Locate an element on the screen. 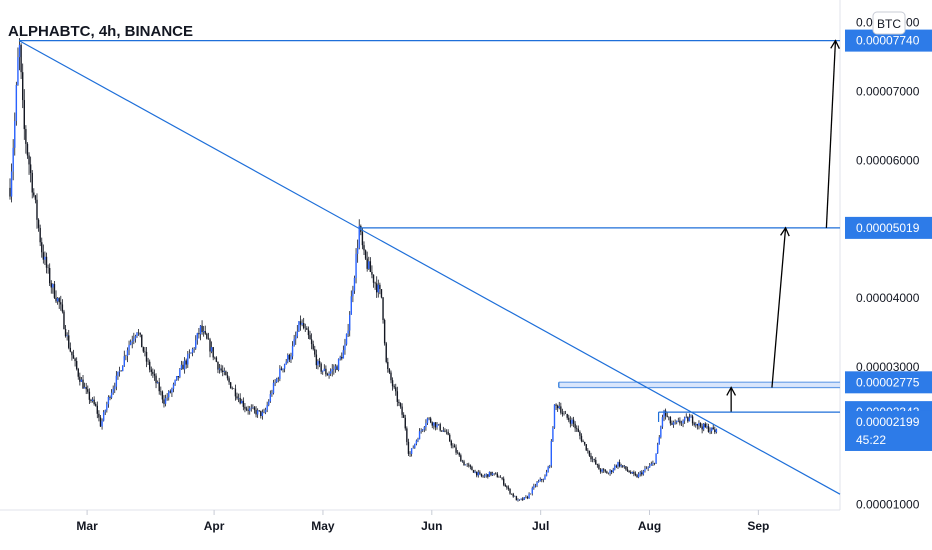 The width and height of the screenshot is (932, 550). x-tick-label: Jul is located at coordinates (540, 526).